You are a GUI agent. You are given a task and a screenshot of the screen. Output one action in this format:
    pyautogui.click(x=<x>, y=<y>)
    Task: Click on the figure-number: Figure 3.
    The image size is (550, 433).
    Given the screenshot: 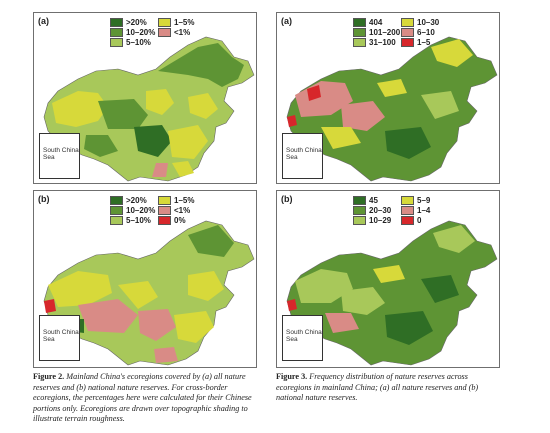 What is the action you would take?
    pyautogui.click(x=292, y=376)
    